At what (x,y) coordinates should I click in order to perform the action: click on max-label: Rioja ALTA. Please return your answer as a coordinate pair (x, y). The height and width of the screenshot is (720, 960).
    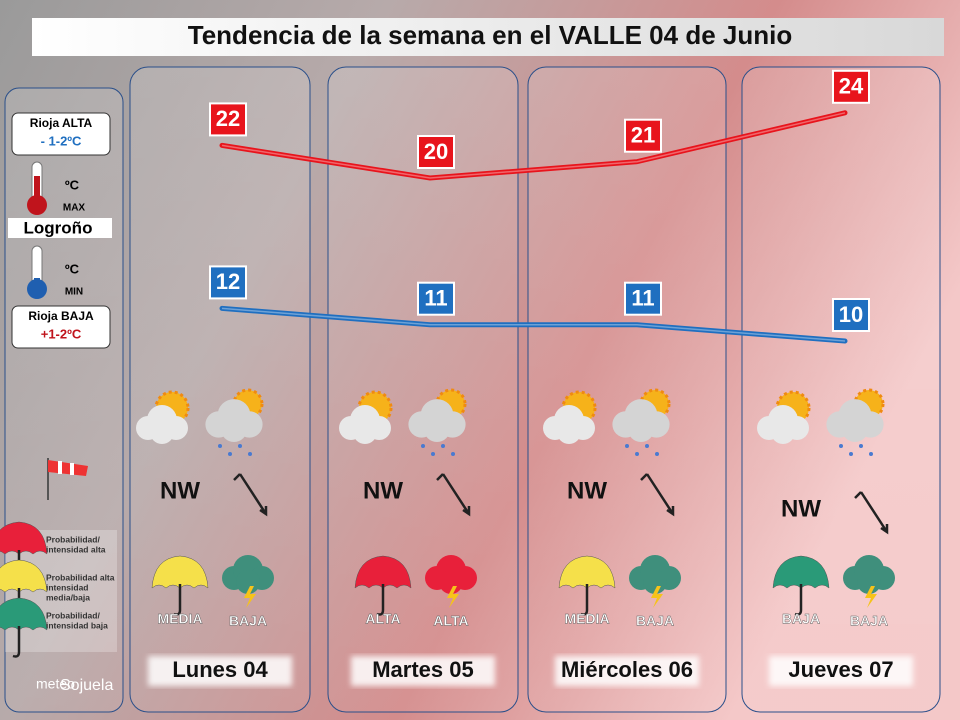
    Looking at the image, I should click on (61, 123).